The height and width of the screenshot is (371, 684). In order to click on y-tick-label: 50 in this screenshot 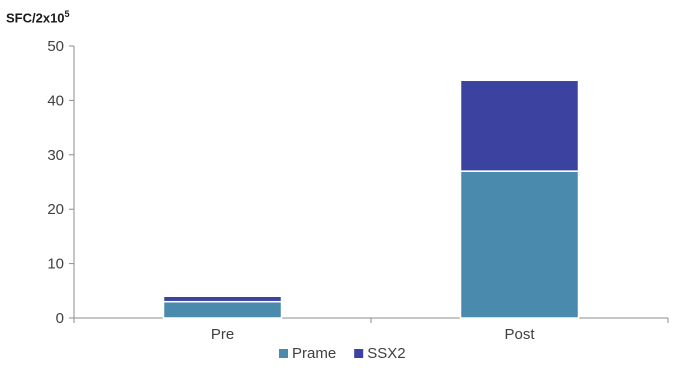, I will do `click(55, 46)`.